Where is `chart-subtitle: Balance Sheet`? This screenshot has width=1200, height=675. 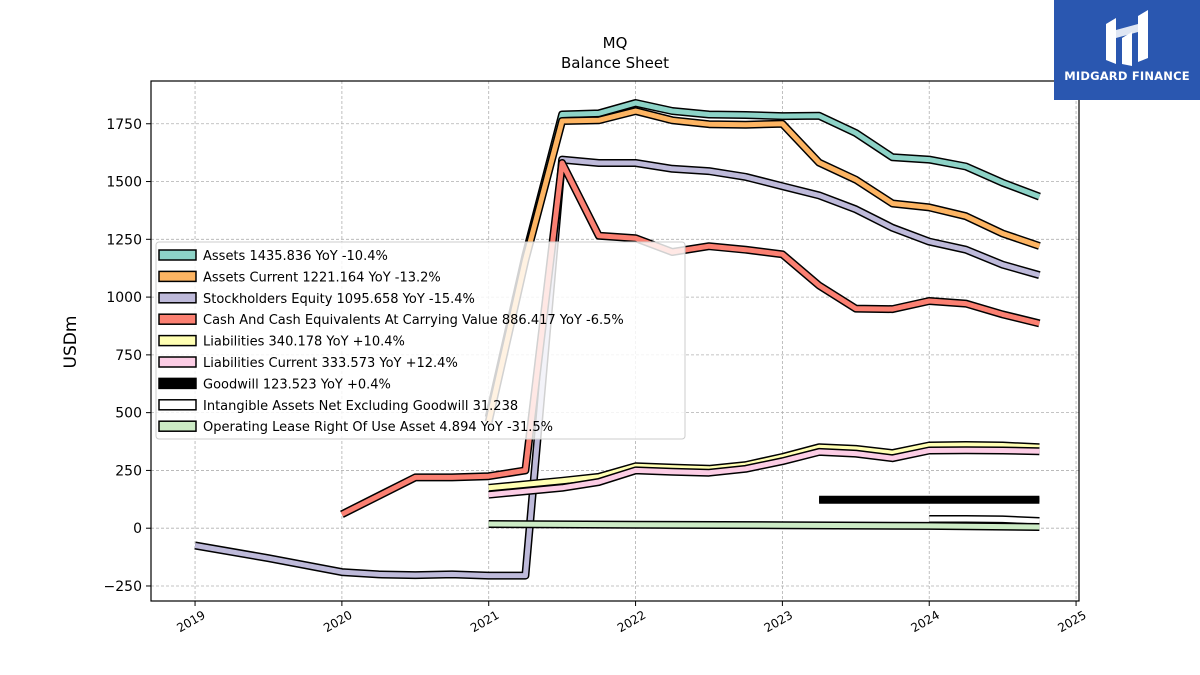
chart-subtitle: Balance Sheet is located at coordinates (615, 63).